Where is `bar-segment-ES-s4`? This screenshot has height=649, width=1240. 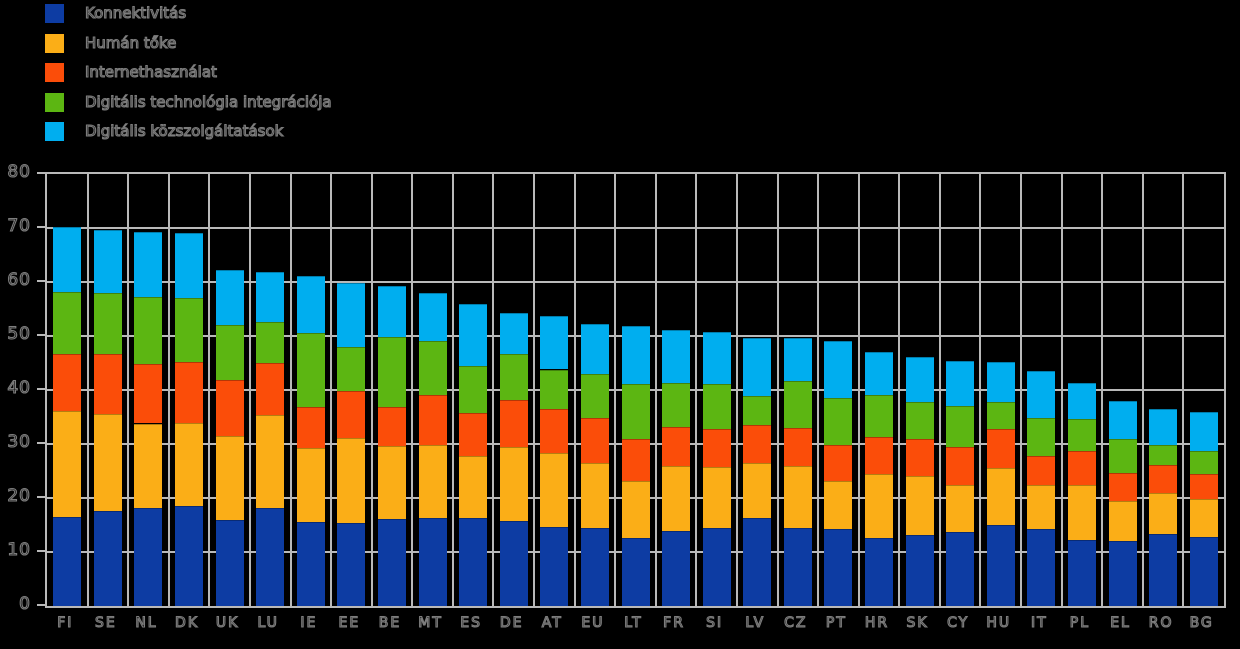 bar-segment-ES-s4 is located at coordinates (473, 335).